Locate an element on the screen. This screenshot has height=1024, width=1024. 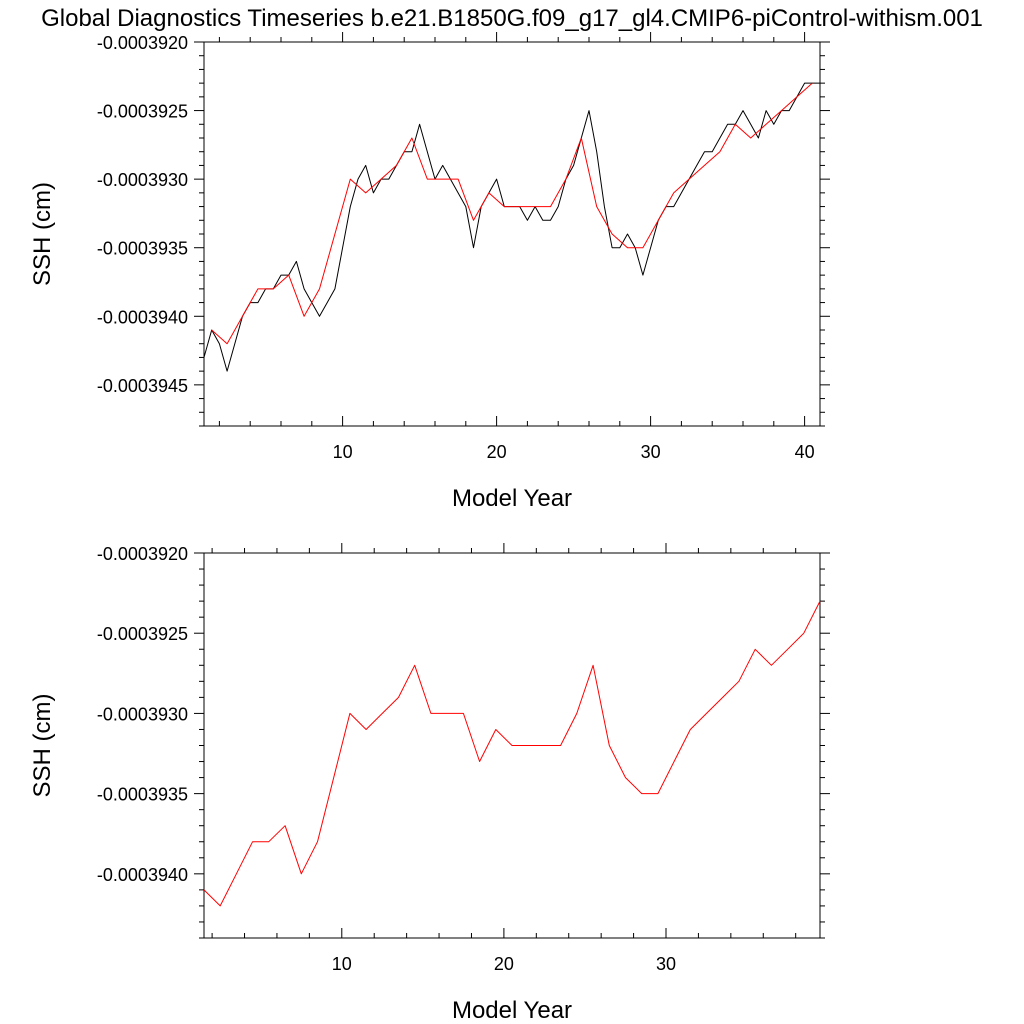
y-tick-label: -0.0003945 is located at coordinates (142, 386).